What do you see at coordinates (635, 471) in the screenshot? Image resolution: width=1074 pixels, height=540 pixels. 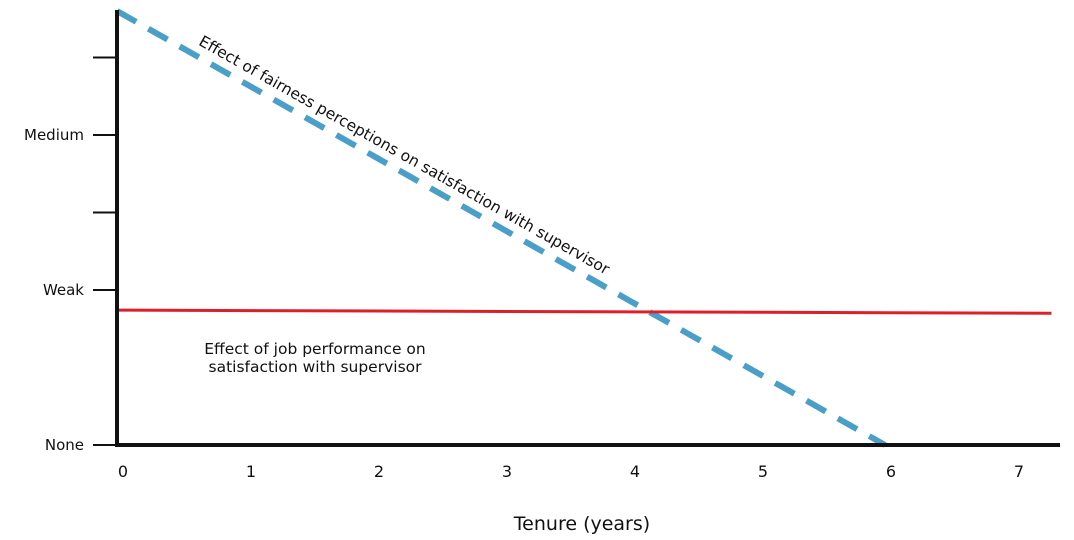 I see `x-tick-label: 4` at bounding box center [635, 471].